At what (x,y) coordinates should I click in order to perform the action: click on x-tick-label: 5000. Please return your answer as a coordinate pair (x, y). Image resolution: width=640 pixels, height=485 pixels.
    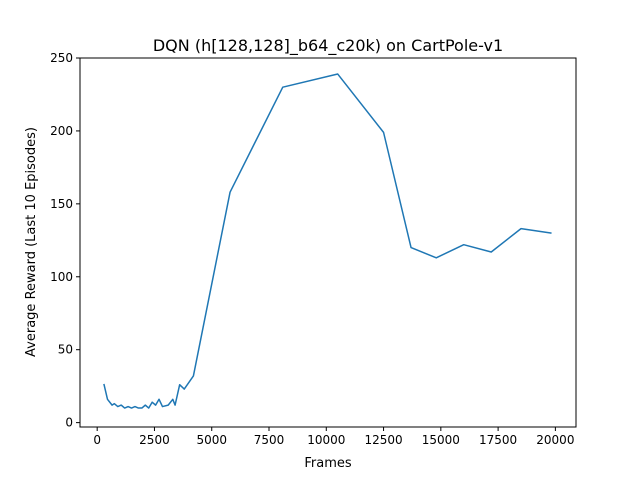
    Looking at the image, I should click on (211, 440).